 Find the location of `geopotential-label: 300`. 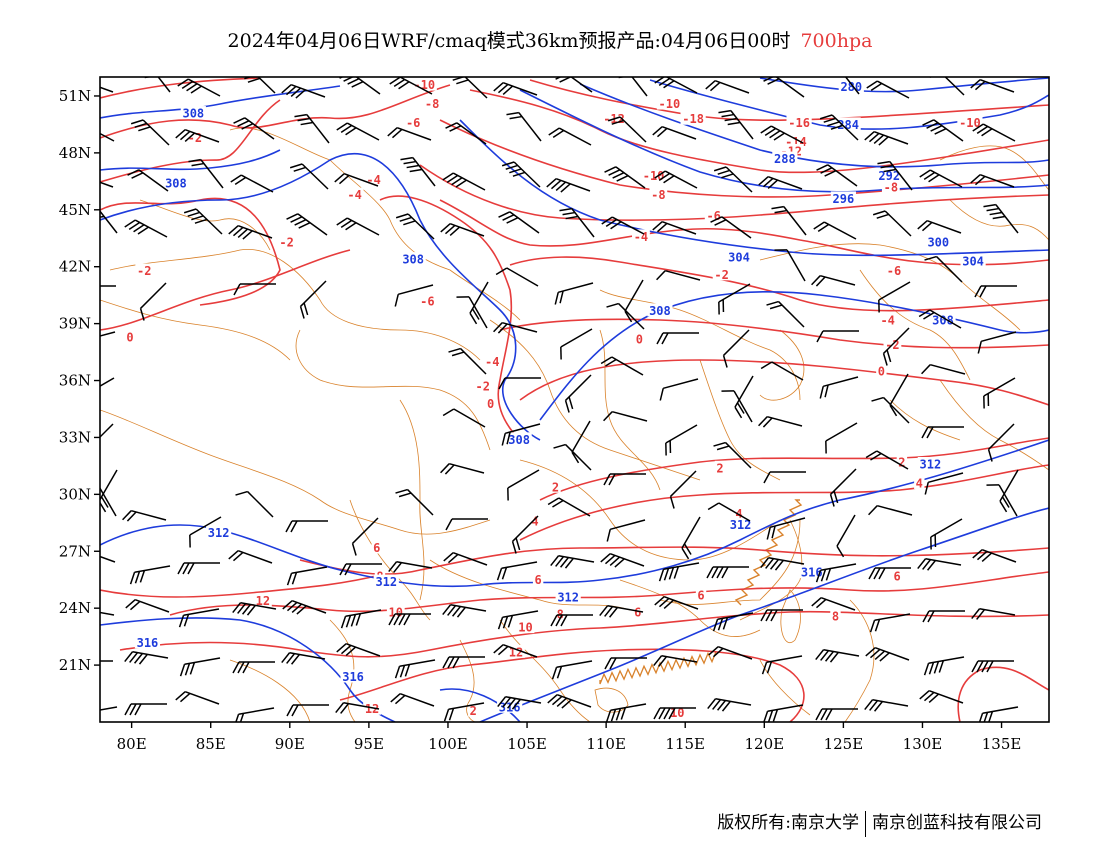

geopotential-label: 300 is located at coordinates (938, 243).